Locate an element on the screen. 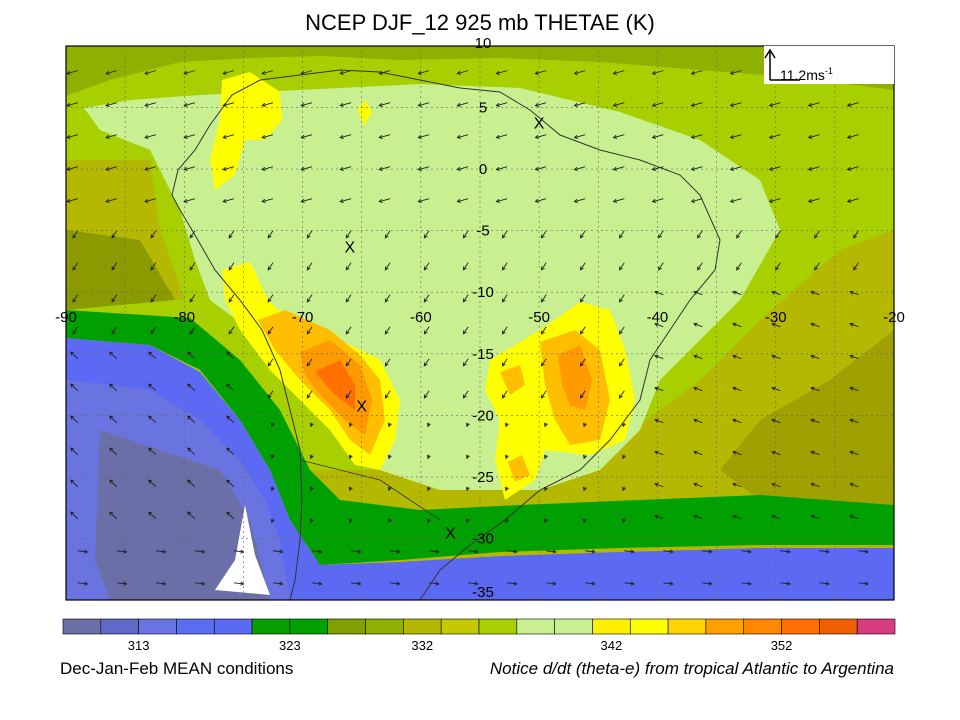 This screenshot has height=720, width=960. coastline-west is located at coordinates (241, 404).